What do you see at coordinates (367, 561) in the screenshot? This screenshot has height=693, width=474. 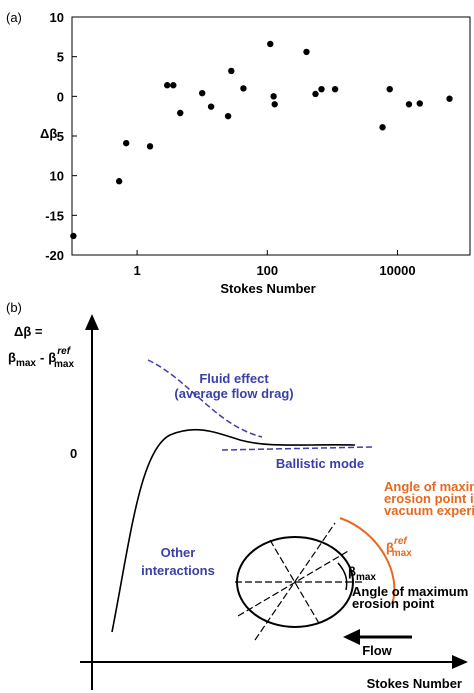 I see `ref-arc` at bounding box center [367, 561].